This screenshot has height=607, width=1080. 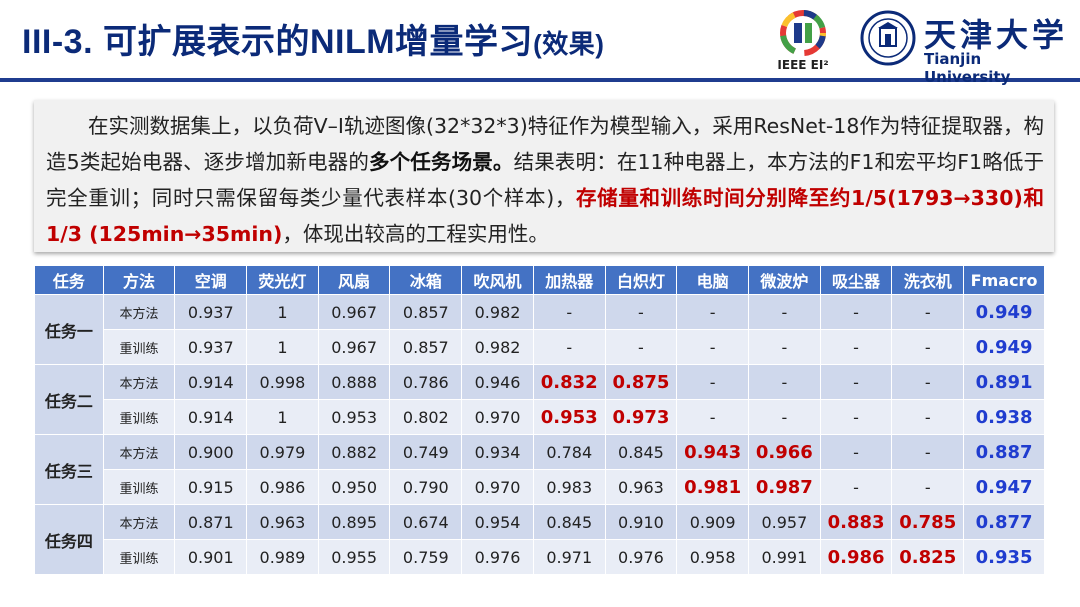 I want to click on fmacro-cell: 0.887, so click(x=1004, y=452).